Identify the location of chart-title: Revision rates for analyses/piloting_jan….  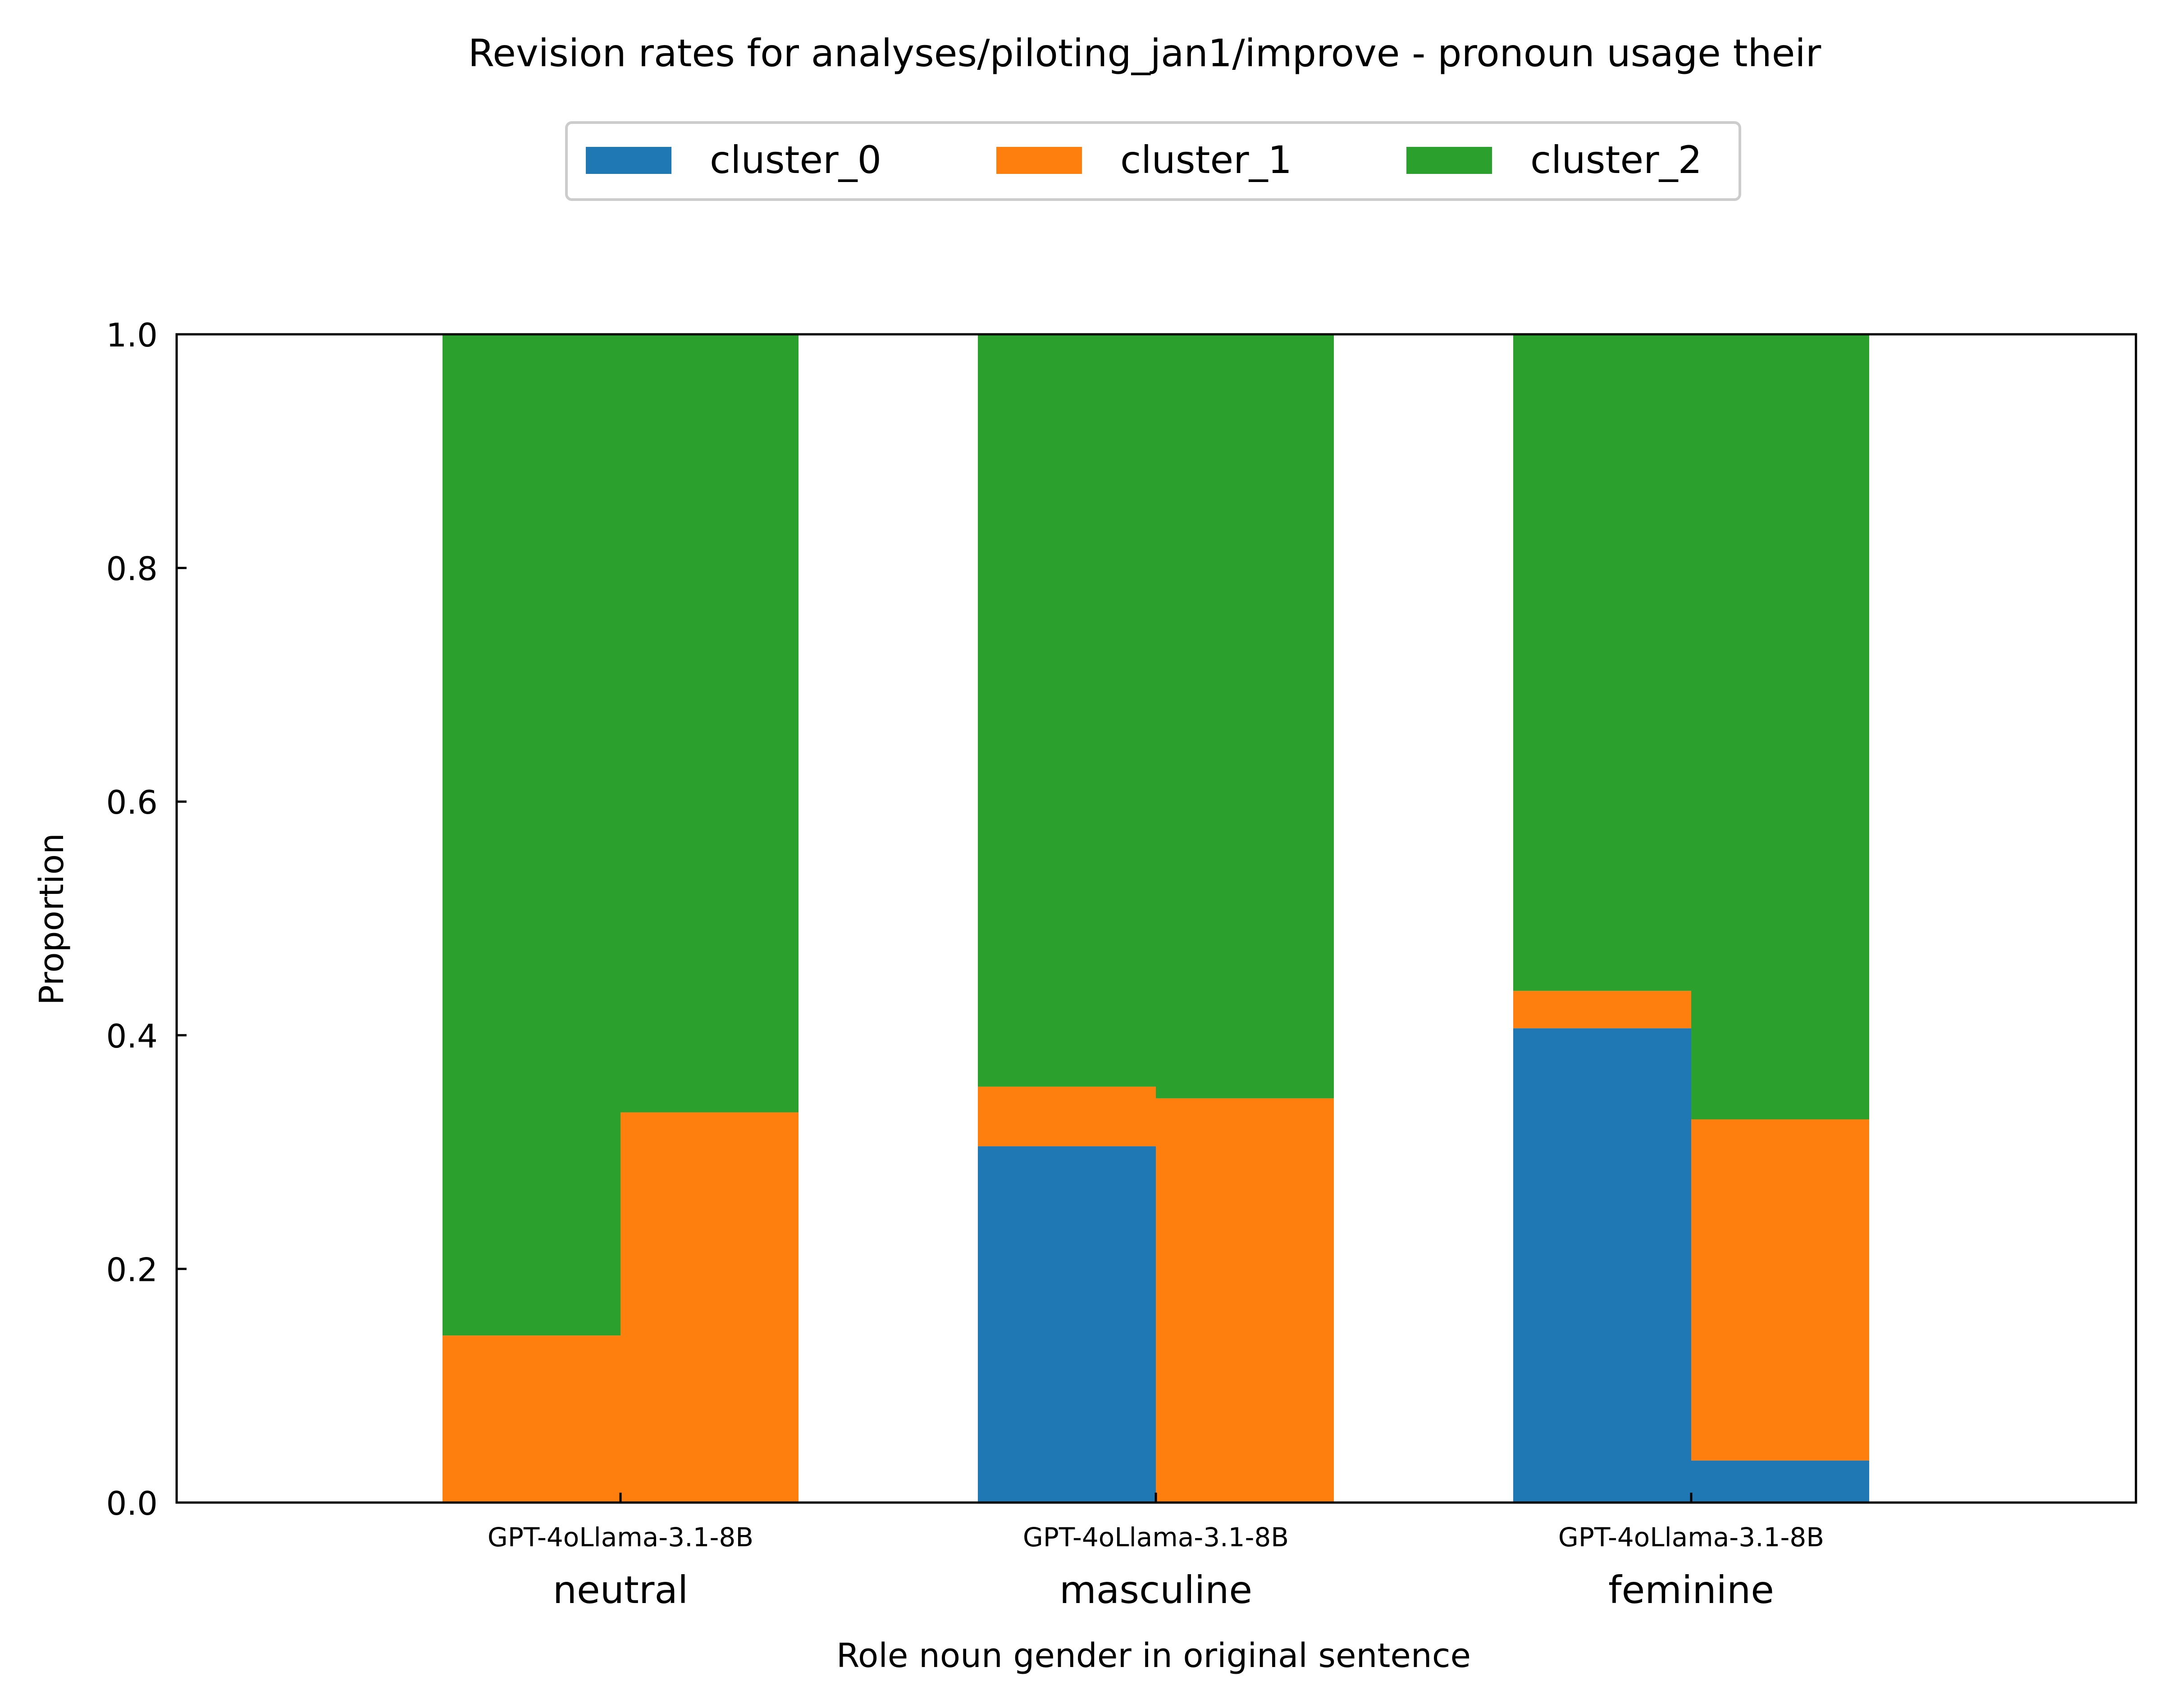
(1144, 53).